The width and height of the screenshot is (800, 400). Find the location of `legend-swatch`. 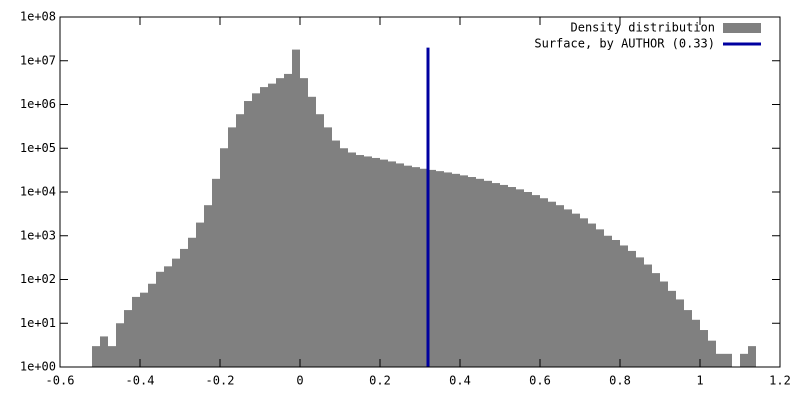

legend-swatch is located at coordinates (742, 28).